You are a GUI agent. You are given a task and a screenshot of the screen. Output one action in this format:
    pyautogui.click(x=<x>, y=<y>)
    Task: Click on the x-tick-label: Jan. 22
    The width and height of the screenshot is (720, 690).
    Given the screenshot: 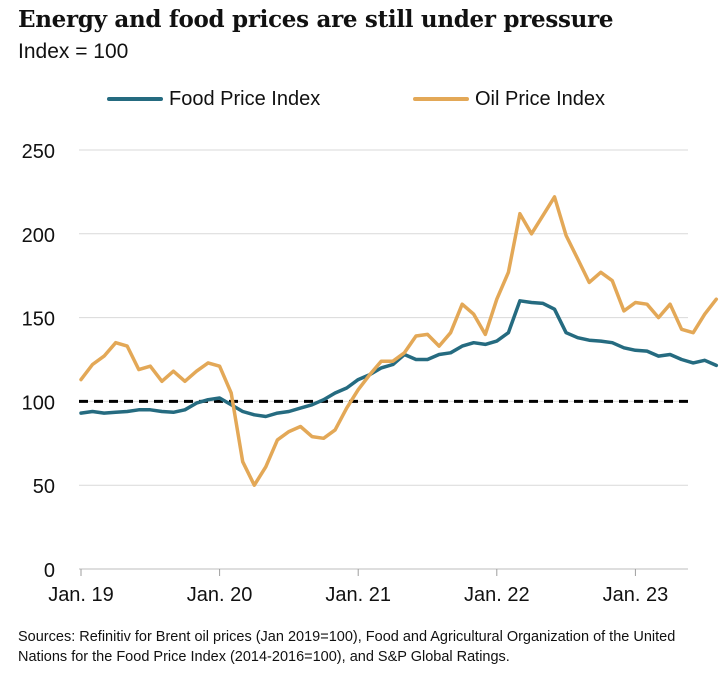 What is the action you would take?
    pyautogui.click(x=497, y=595)
    